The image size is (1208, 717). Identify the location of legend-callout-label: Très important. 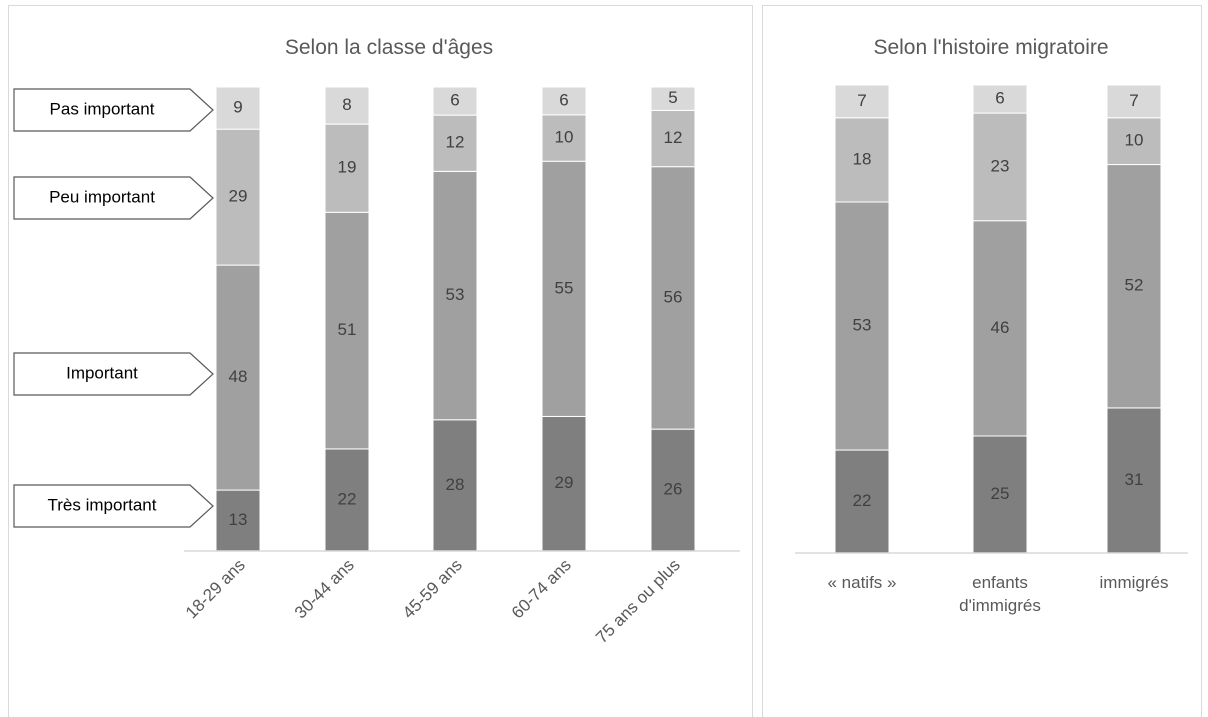
(102, 504).